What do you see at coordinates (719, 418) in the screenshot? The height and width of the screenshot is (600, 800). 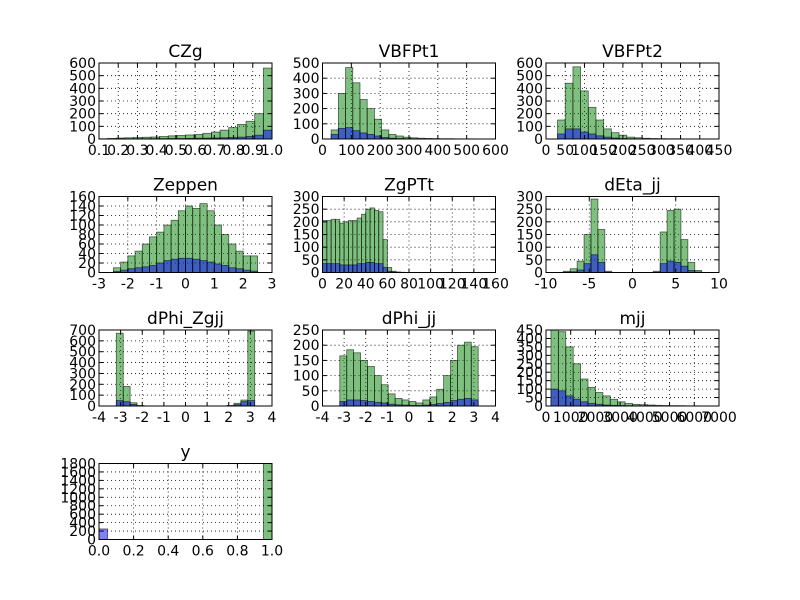 I see `x-tick-label: 7000` at bounding box center [719, 418].